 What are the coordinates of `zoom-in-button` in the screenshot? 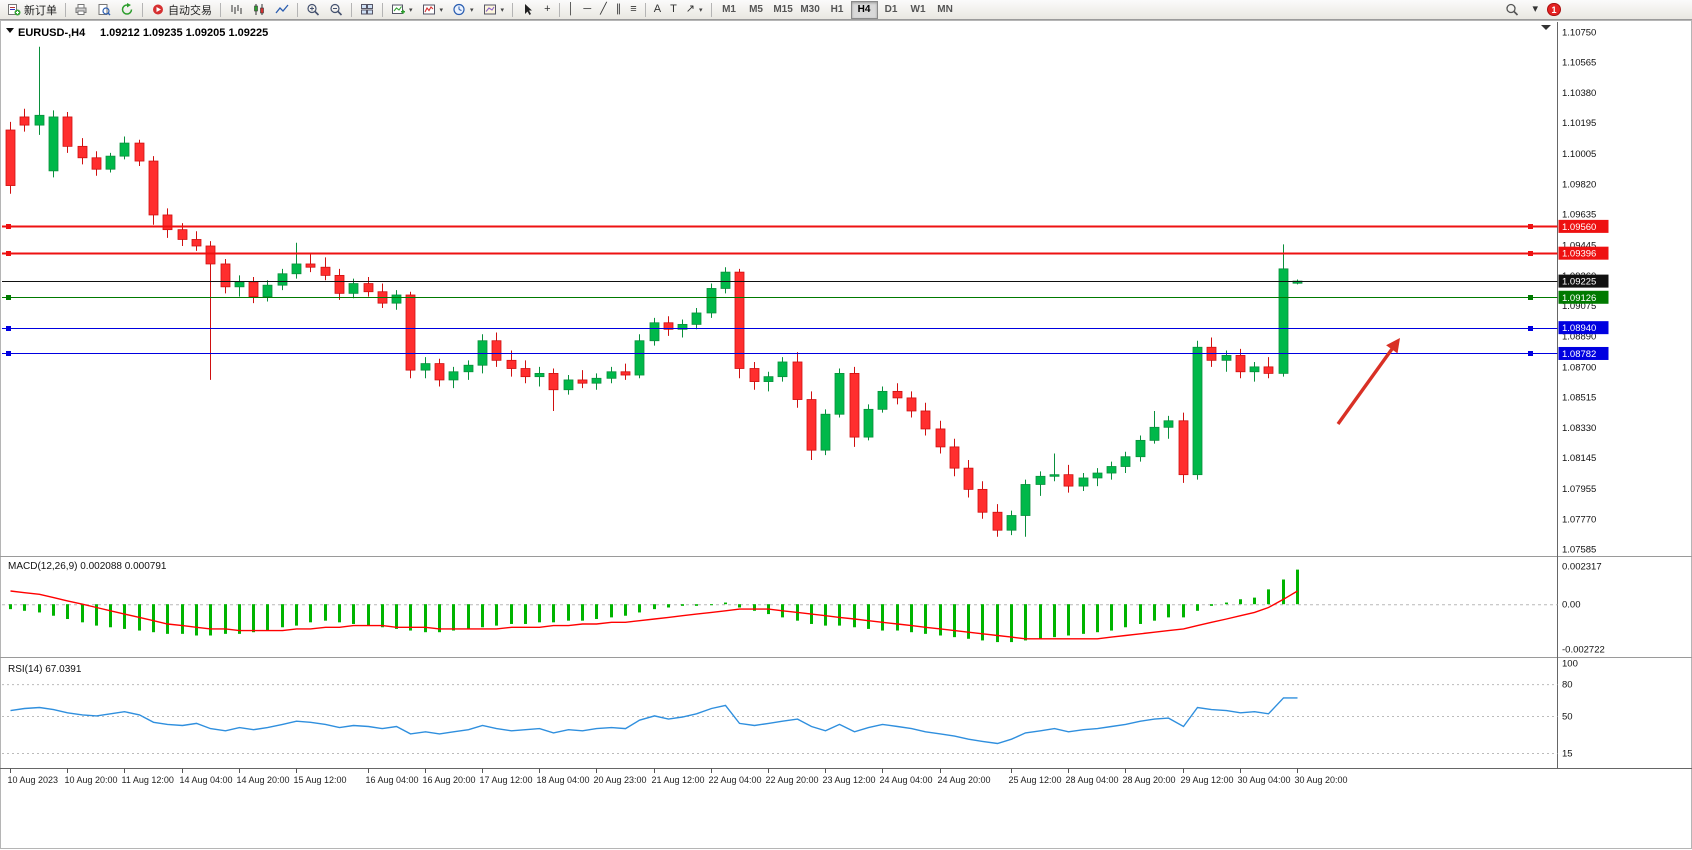 It's located at (313, 10).